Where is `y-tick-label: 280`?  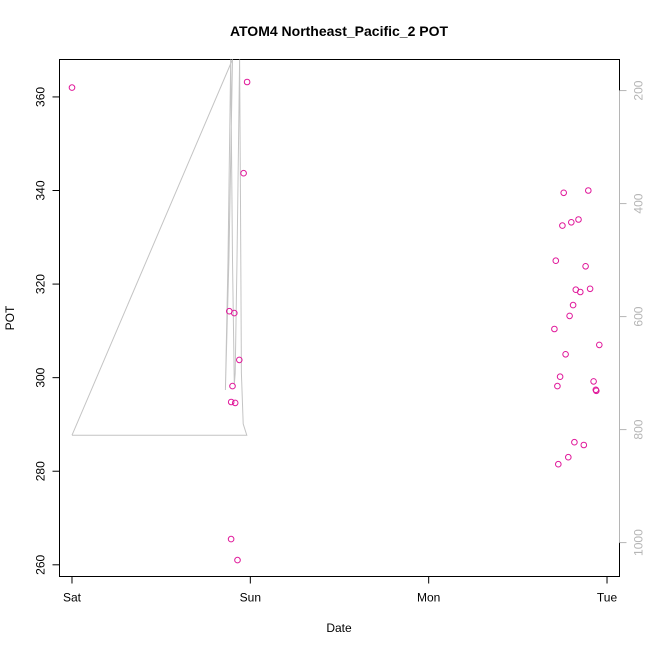 y-tick-label: 280 is located at coordinates (41, 471).